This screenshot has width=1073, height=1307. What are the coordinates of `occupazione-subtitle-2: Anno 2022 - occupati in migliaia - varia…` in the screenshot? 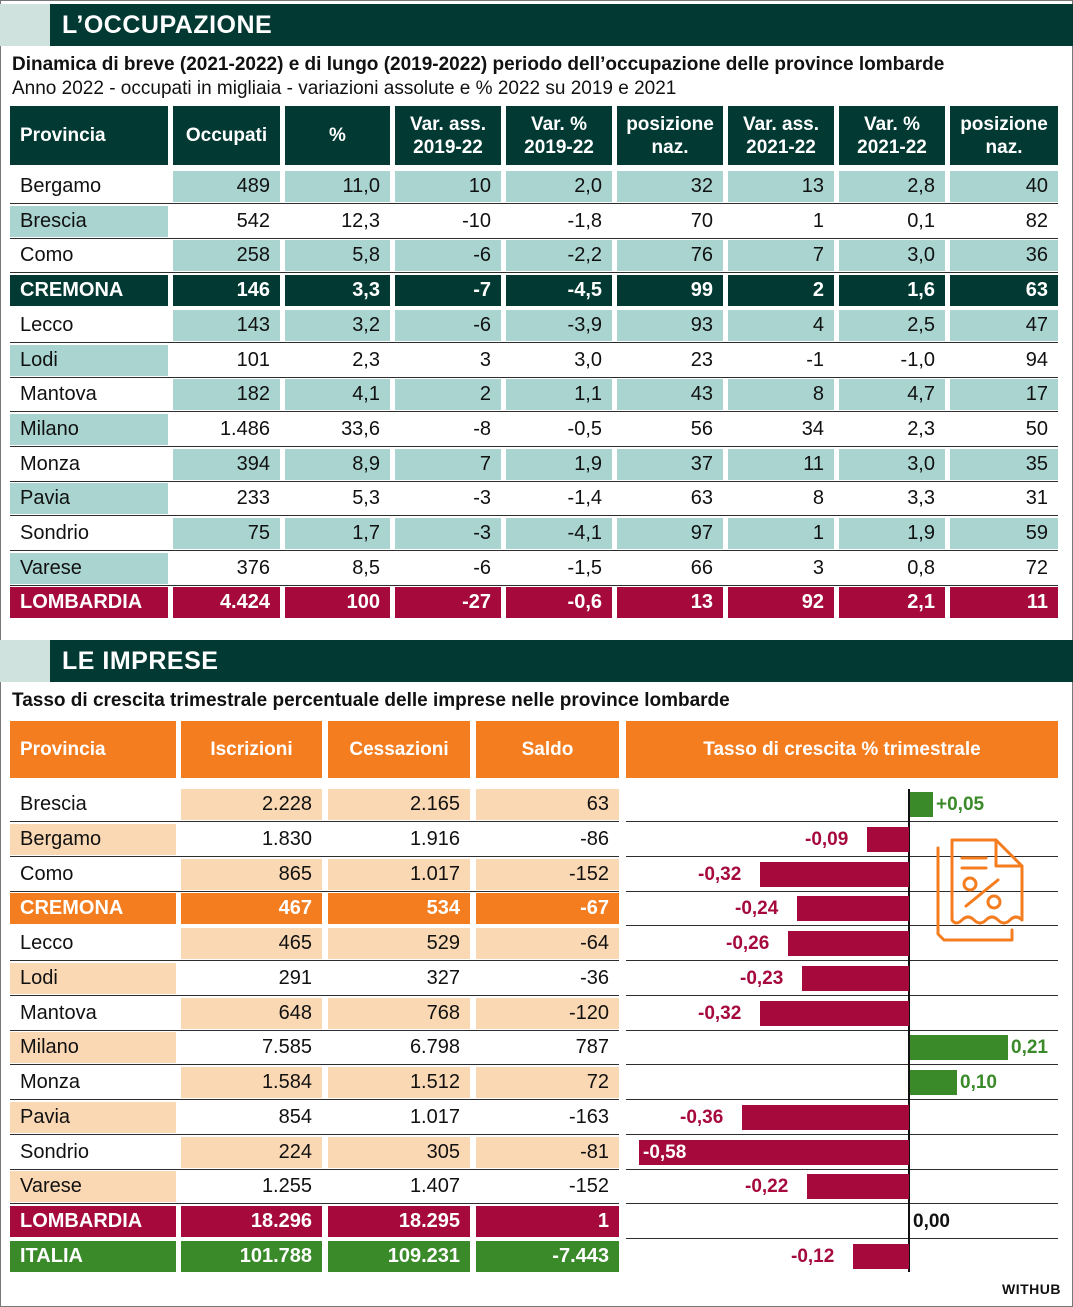 It's located at (344, 88).